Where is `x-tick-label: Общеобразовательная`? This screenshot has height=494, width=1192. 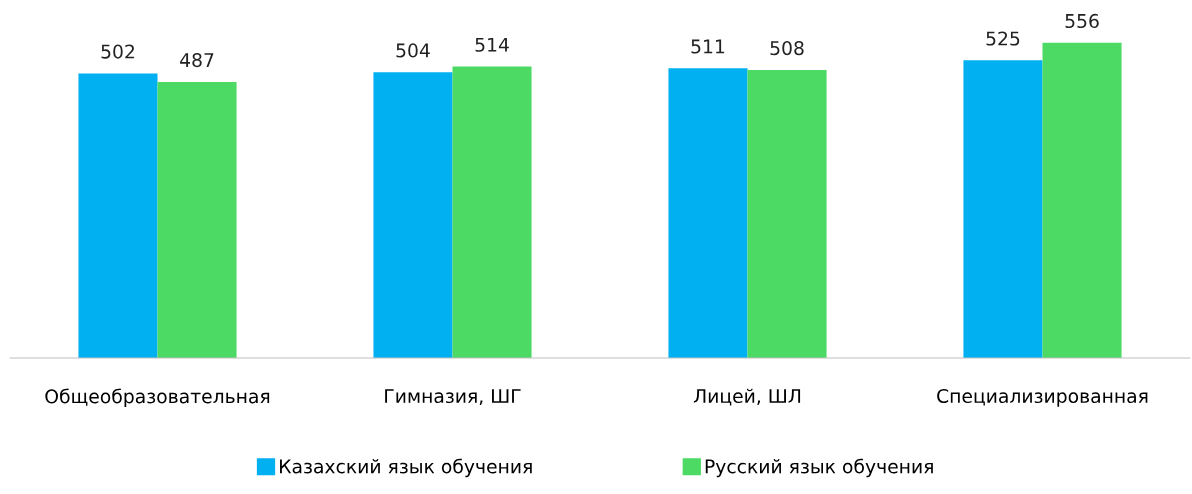
x-tick-label: Общеобразовательная is located at coordinates (157, 398).